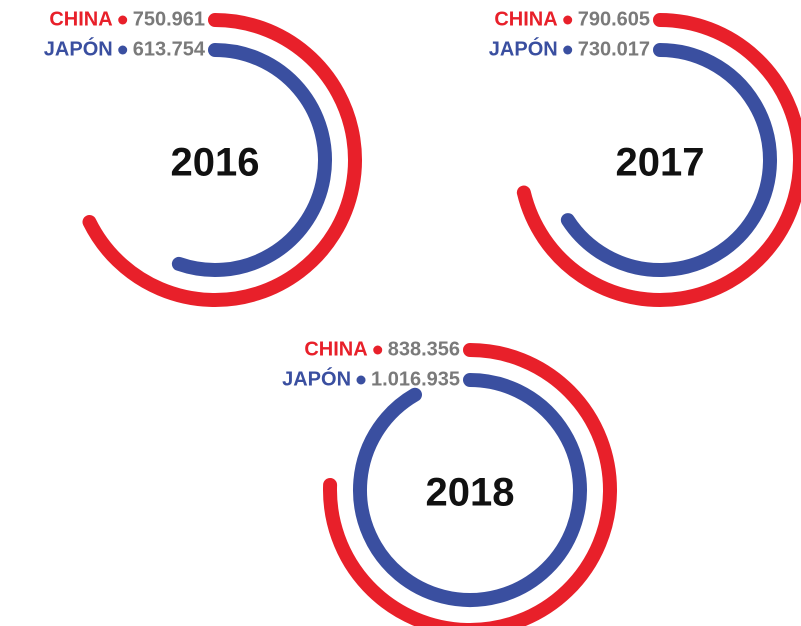  What do you see at coordinates (470, 493) in the screenshot?
I see `year-label: 2018` at bounding box center [470, 493].